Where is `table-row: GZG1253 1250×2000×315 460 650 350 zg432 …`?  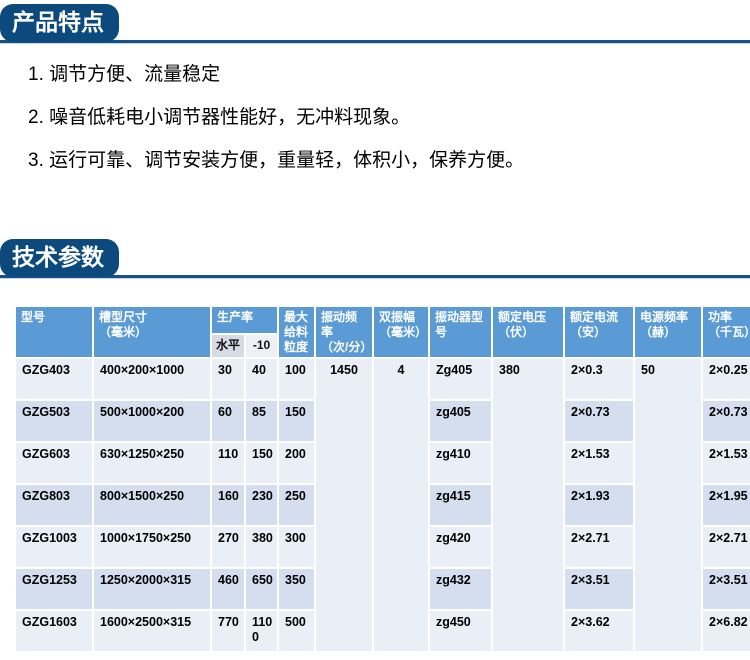
table-row: GZG1253 1250×2000×315 460 650 350 zg432 … is located at coordinates (382, 589).